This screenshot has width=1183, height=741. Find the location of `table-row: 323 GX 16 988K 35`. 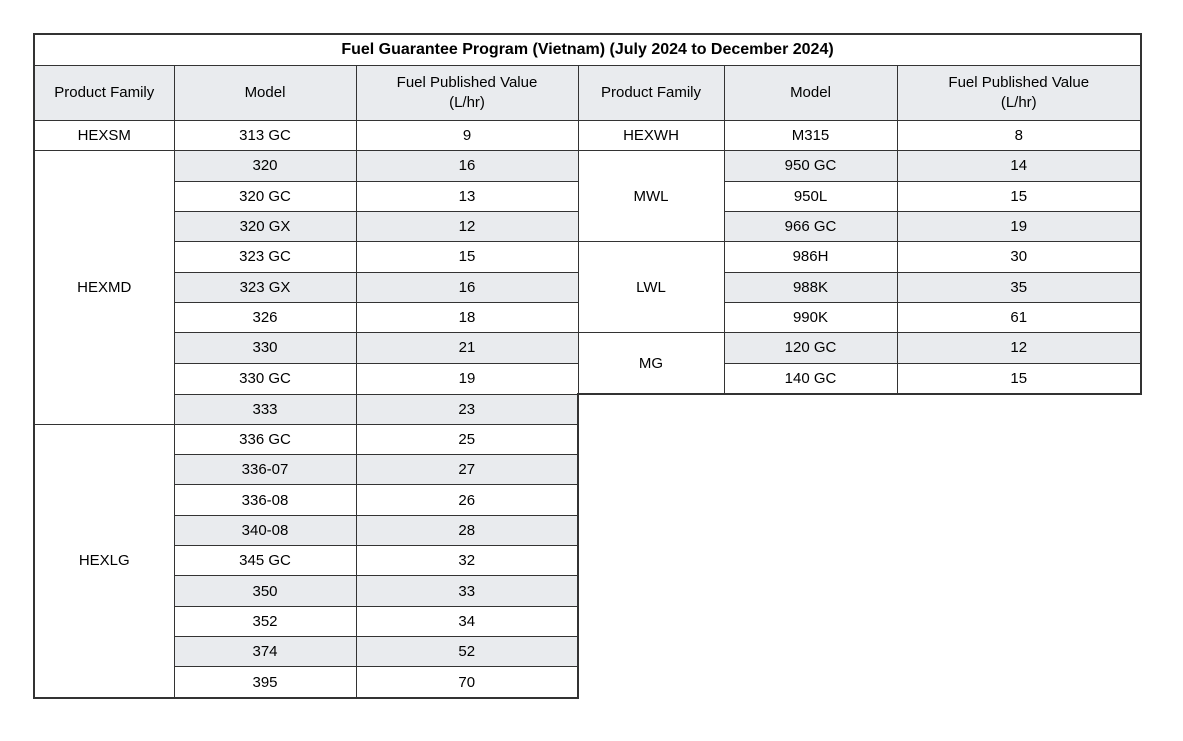

table-row: 323 GX 16 988K 35 is located at coordinates (588, 287).